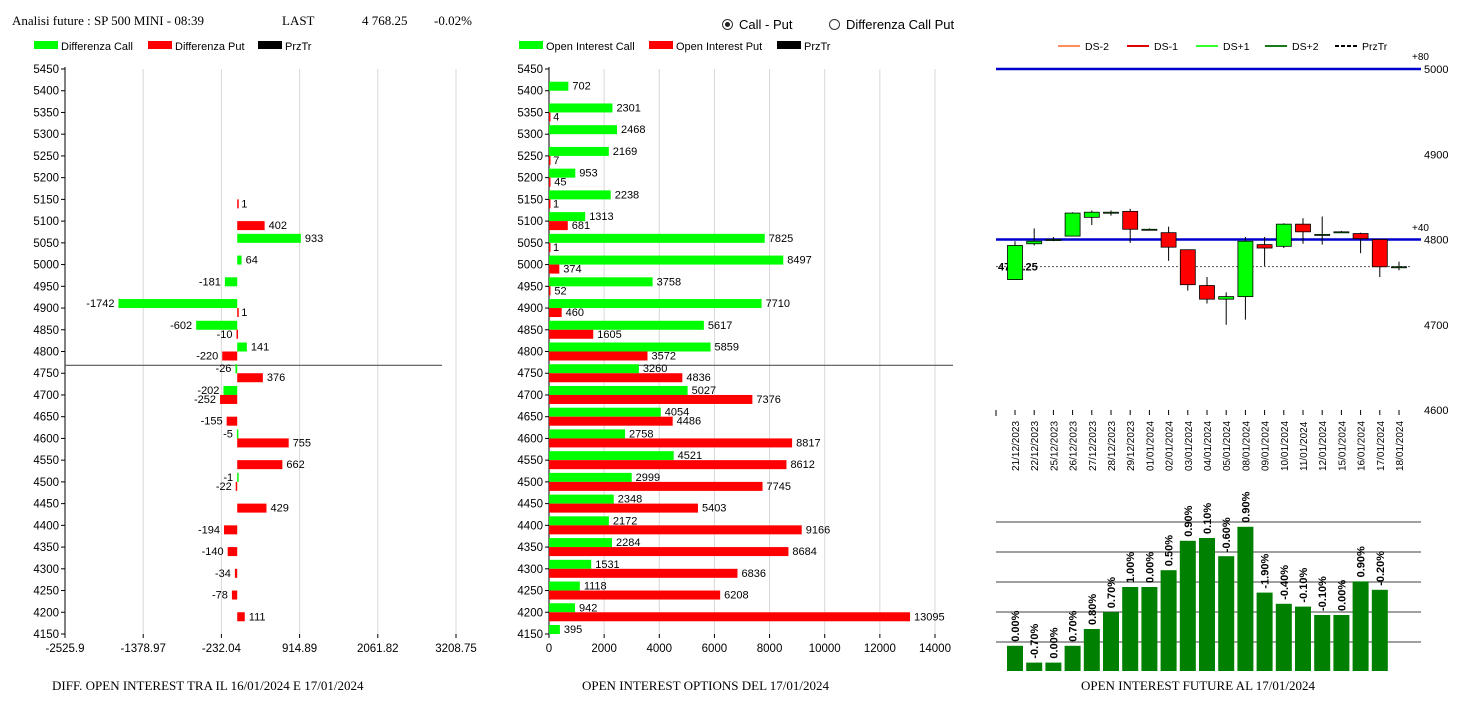  What do you see at coordinates (633, 130) in the screenshot?
I see `chart2-bar-label: 2468` at bounding box center [633, 130].